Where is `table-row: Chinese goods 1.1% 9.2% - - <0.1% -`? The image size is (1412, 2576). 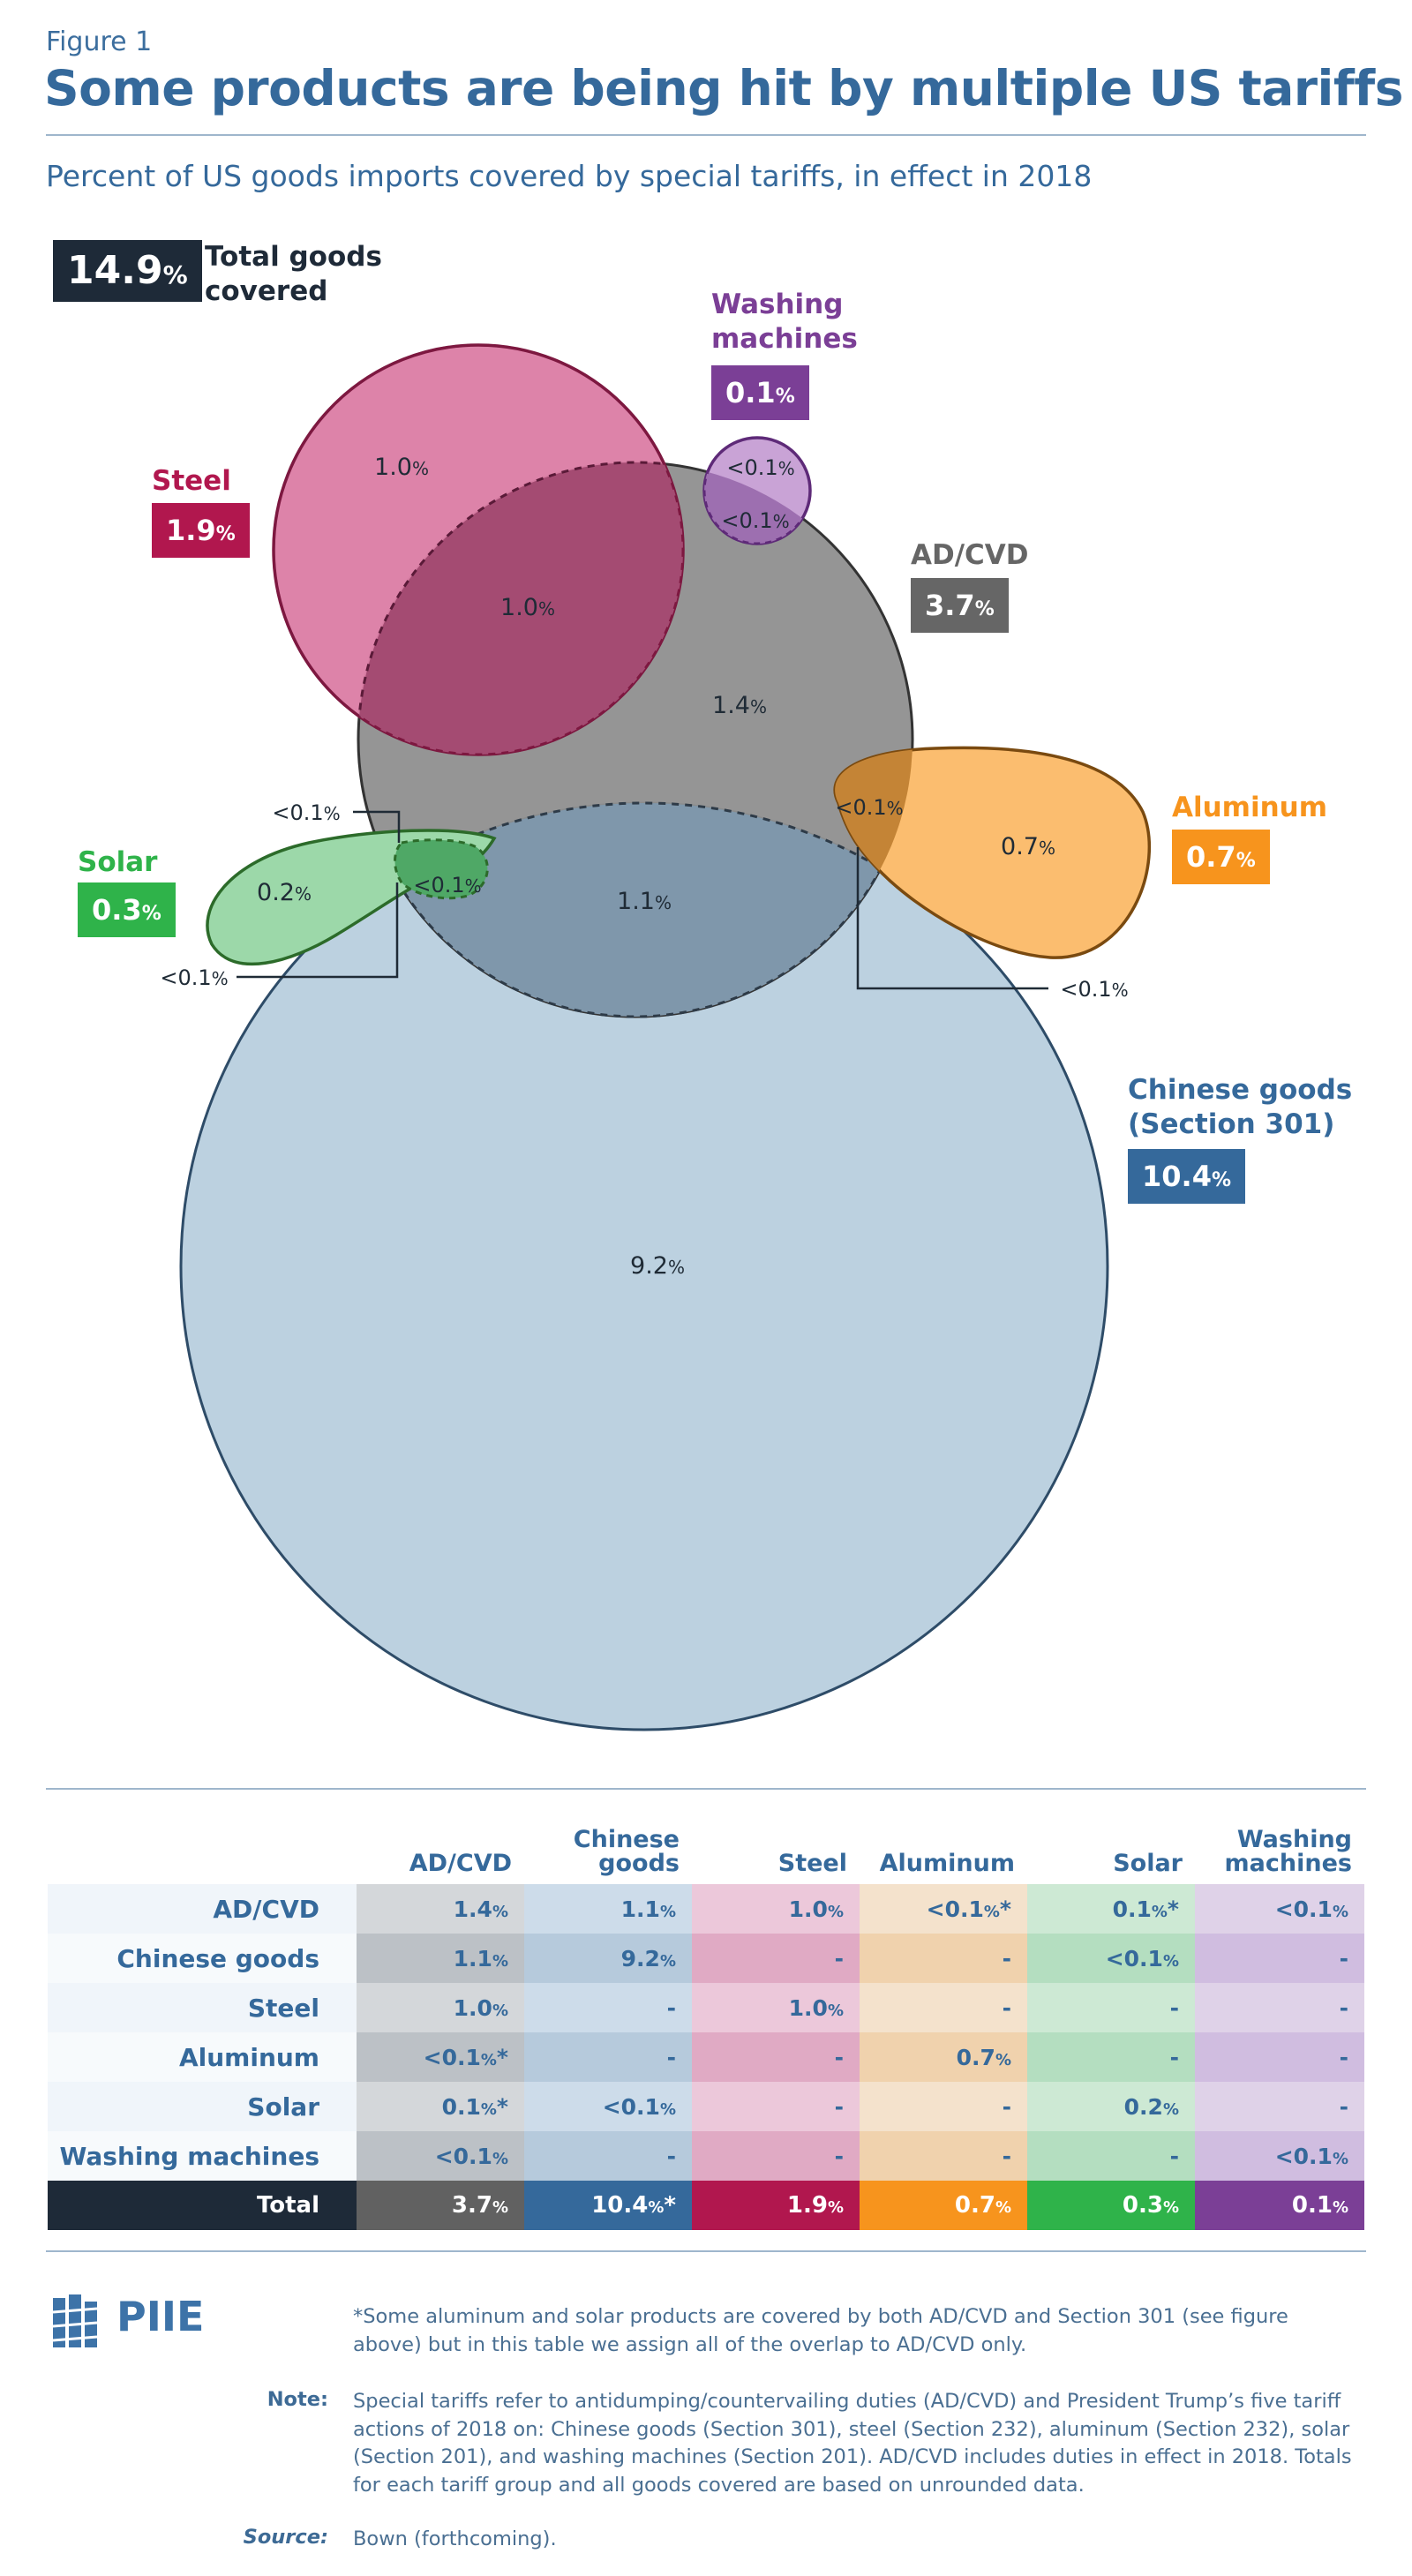 table-row: Chinese goods 1.1% 9.2% - - <0.1% - is located at coordinates (706, 1958).